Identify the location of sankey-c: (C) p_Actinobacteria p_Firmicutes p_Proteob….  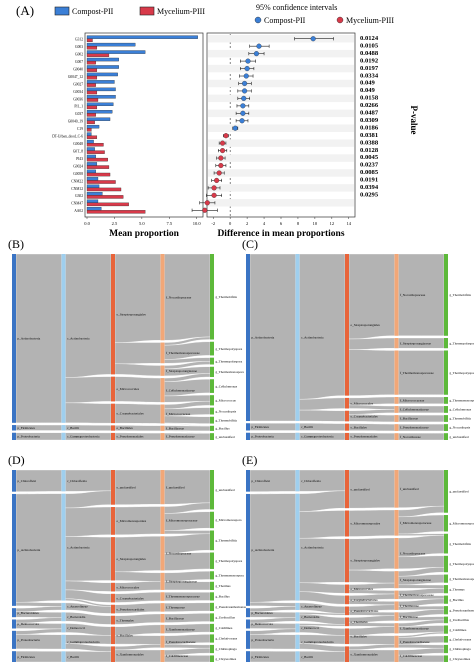
(358, 339).